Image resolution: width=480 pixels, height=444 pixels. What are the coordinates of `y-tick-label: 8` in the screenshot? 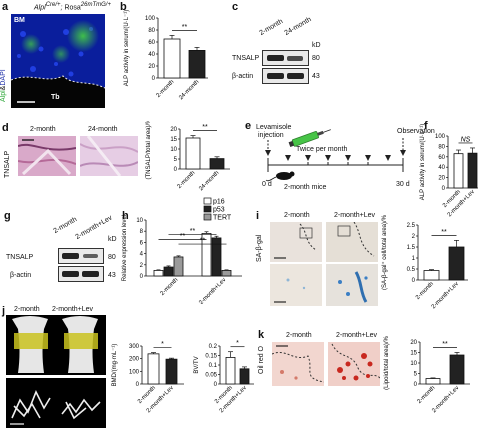 It's located at (142, 232).